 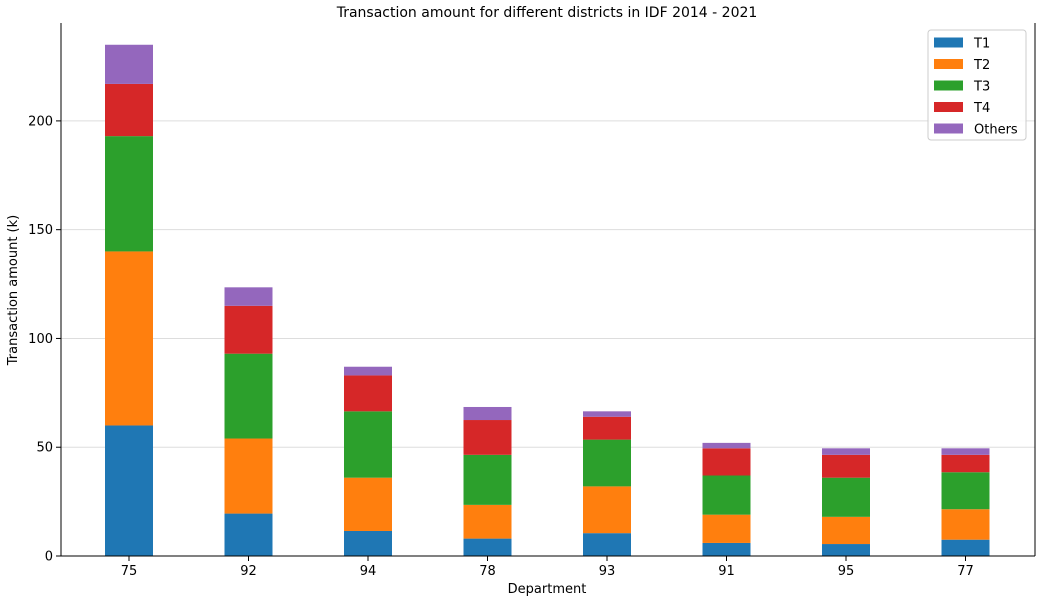 I want to click on y-tick-label: 100, so click(x=40, y=339).